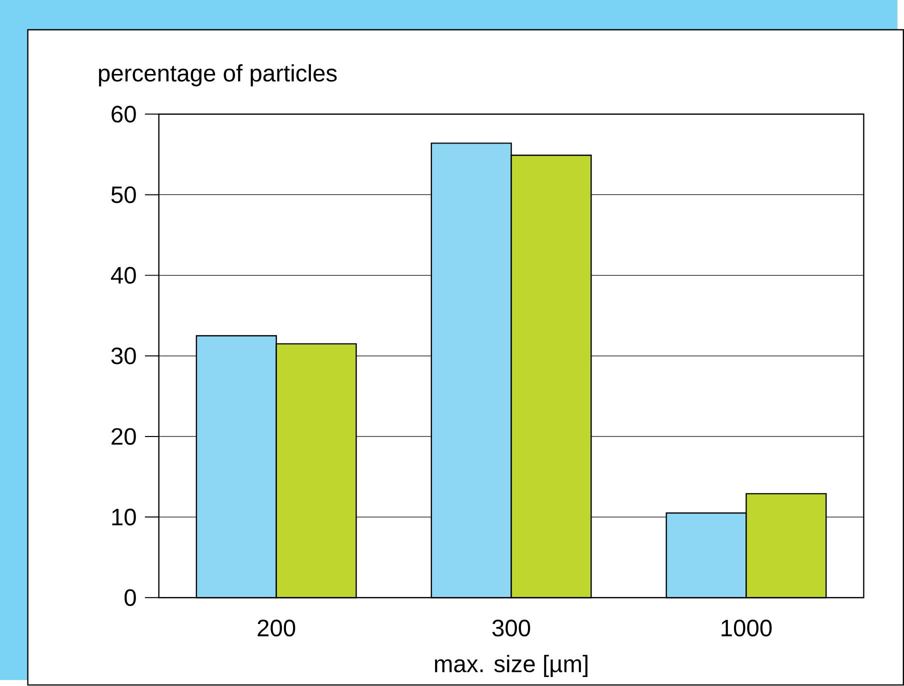  What do you see at coordinates (123, 356) in the screenshot?
I see `y-tick-label: 30` at bounding box center [123, 356].